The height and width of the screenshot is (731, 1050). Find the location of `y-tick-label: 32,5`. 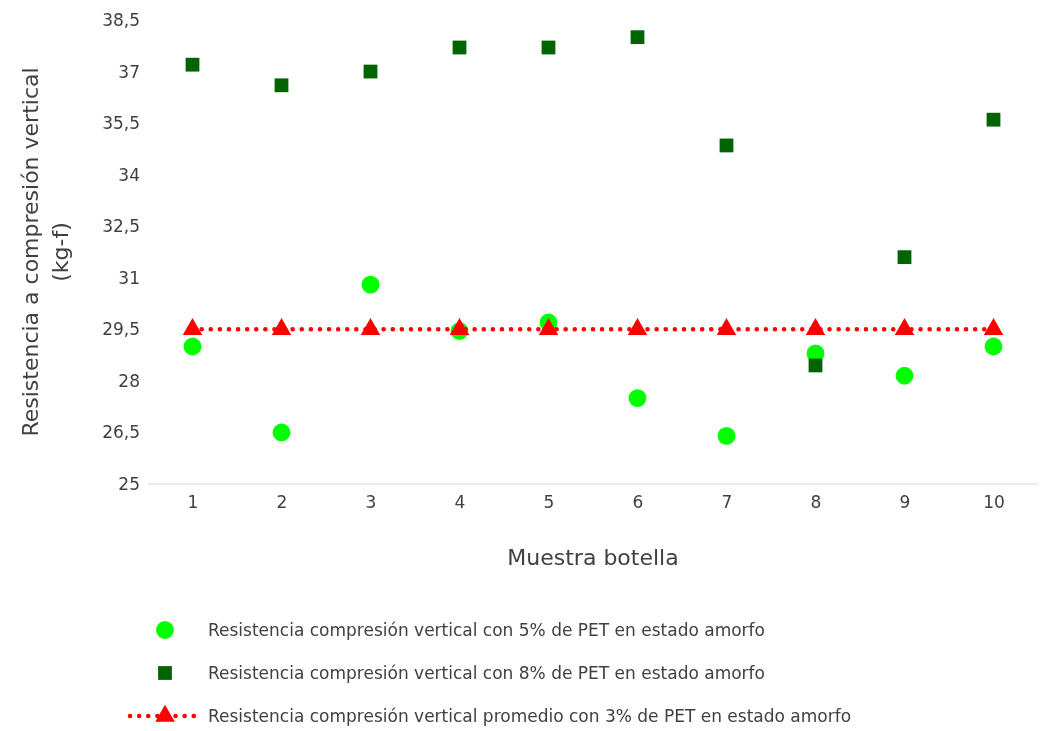

y-tick-label: 32,5 is located at coordinates (121, 226).